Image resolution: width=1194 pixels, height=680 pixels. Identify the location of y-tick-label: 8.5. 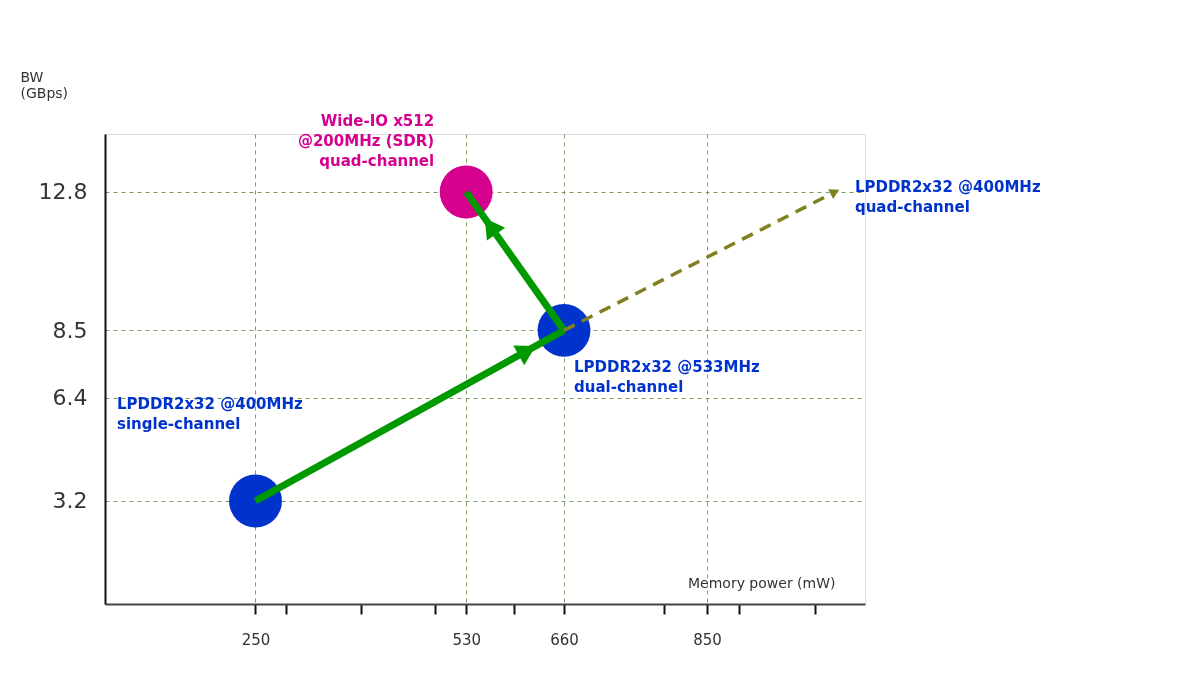
(70, 330).